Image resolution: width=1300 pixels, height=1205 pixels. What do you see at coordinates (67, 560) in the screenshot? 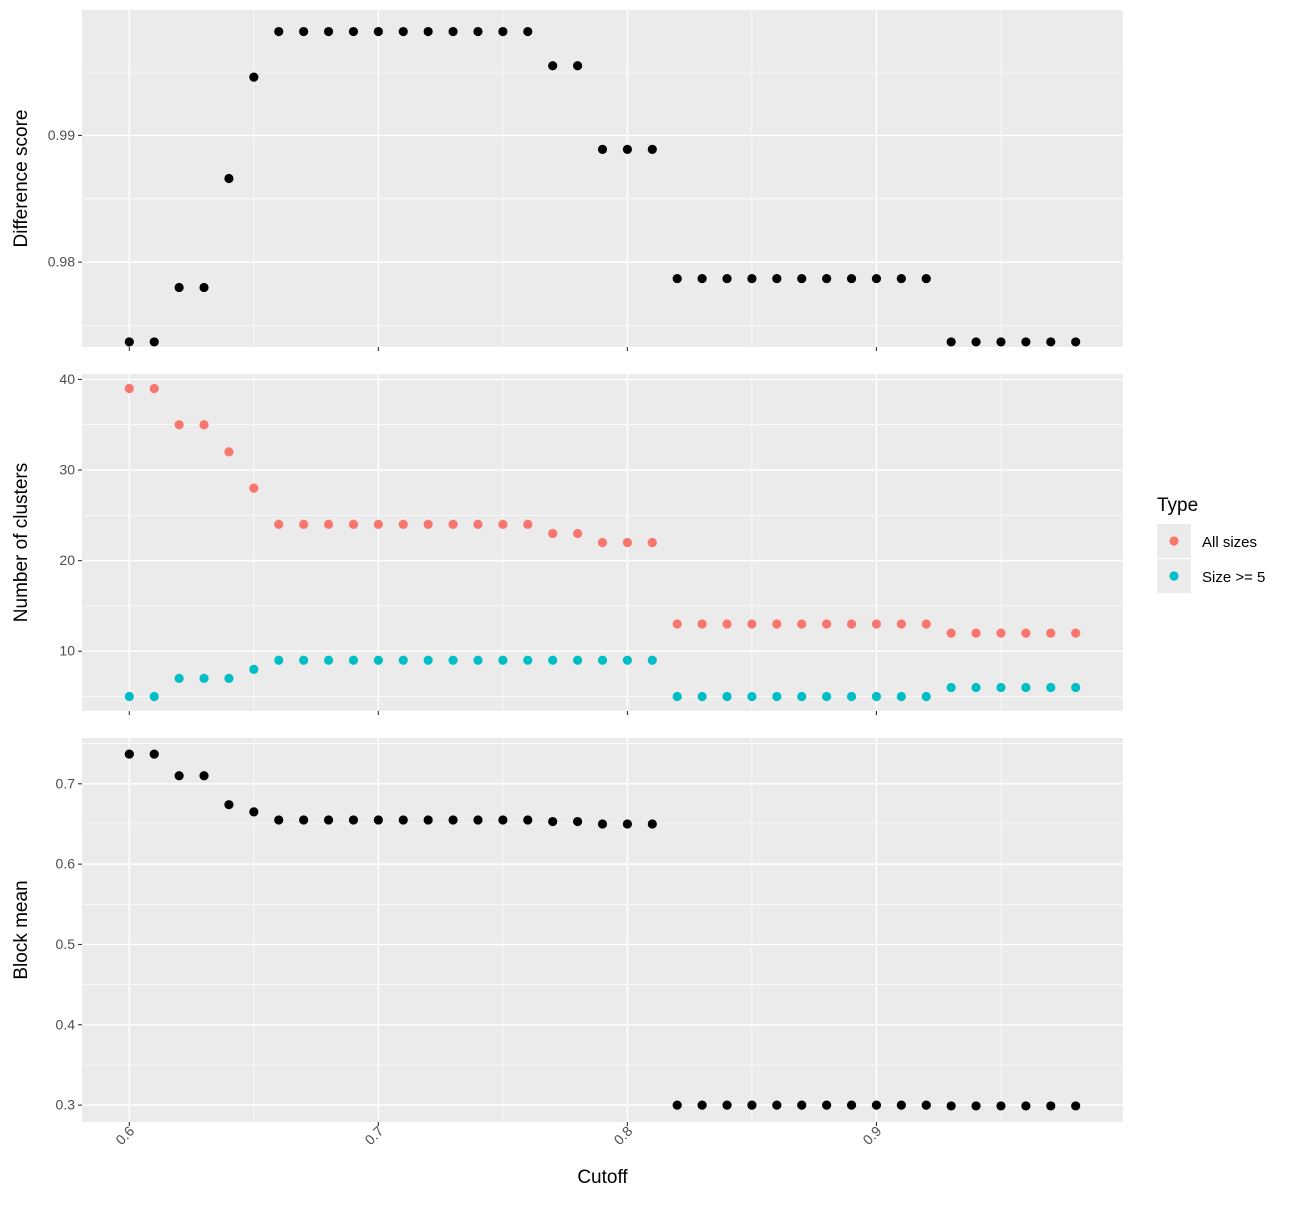
I see `y-tick-label: 20` at bounding box center [67, 560].